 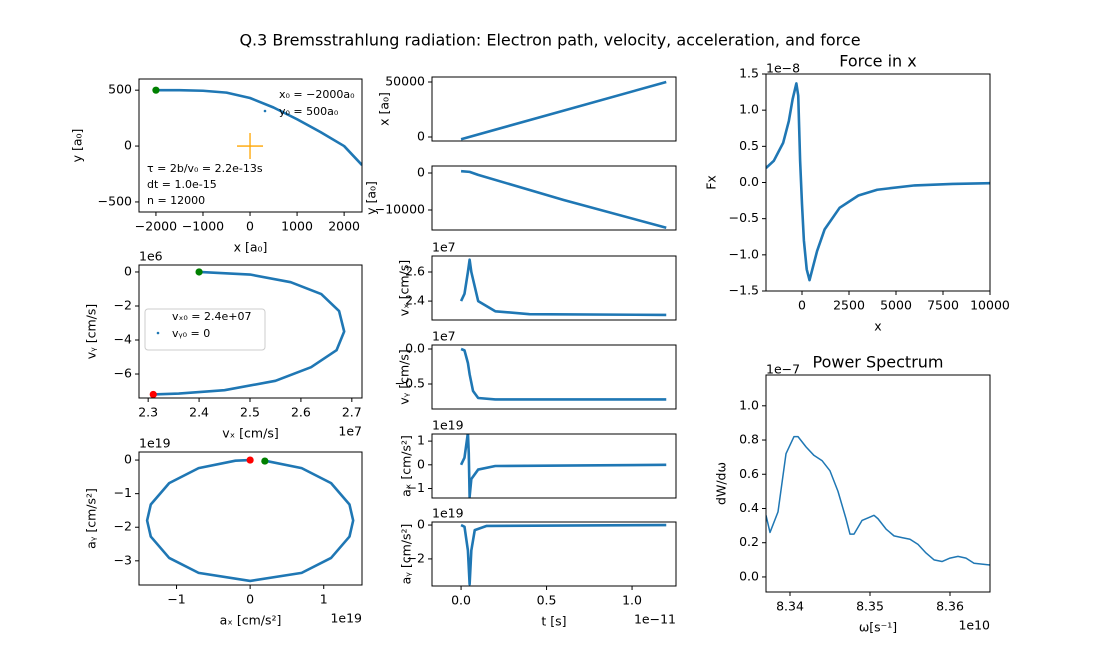 I want to click on y-offset: 1e6, so click(x=151, y=256).